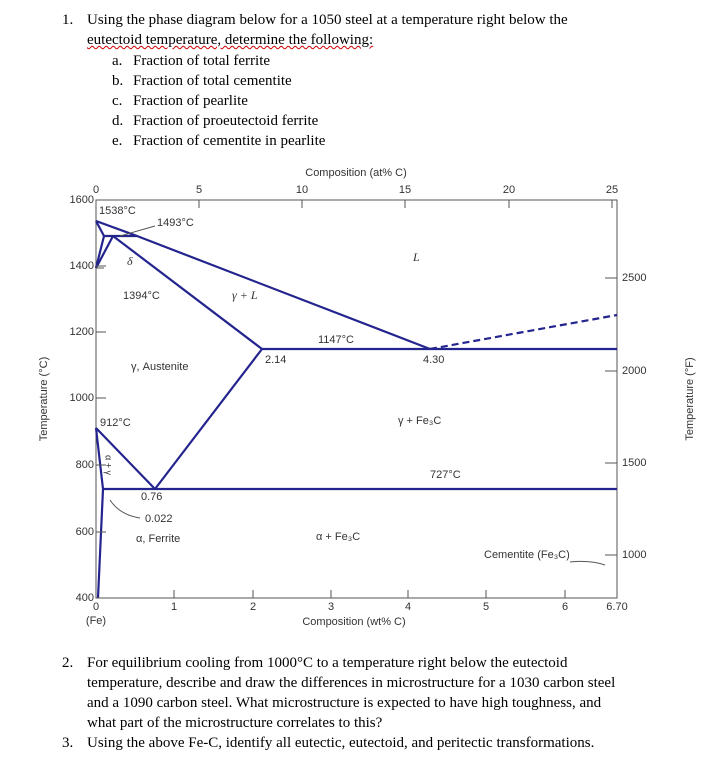 The image size is (711, 778). I want to click on top-tick-label: 15, so click(405, 190).